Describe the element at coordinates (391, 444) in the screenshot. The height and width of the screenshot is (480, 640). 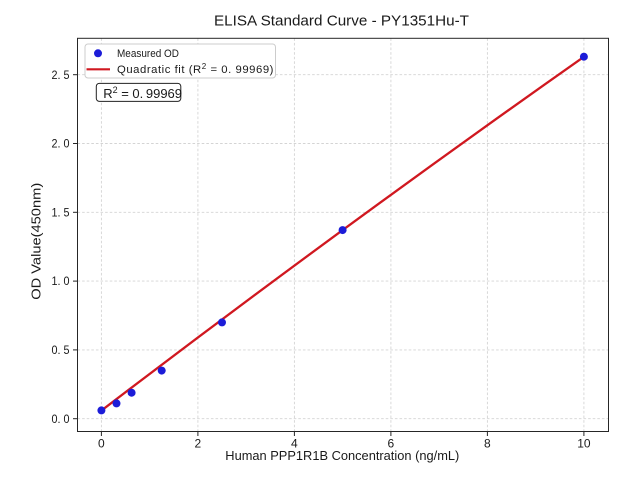
I see `svg-text: 6` at that location.